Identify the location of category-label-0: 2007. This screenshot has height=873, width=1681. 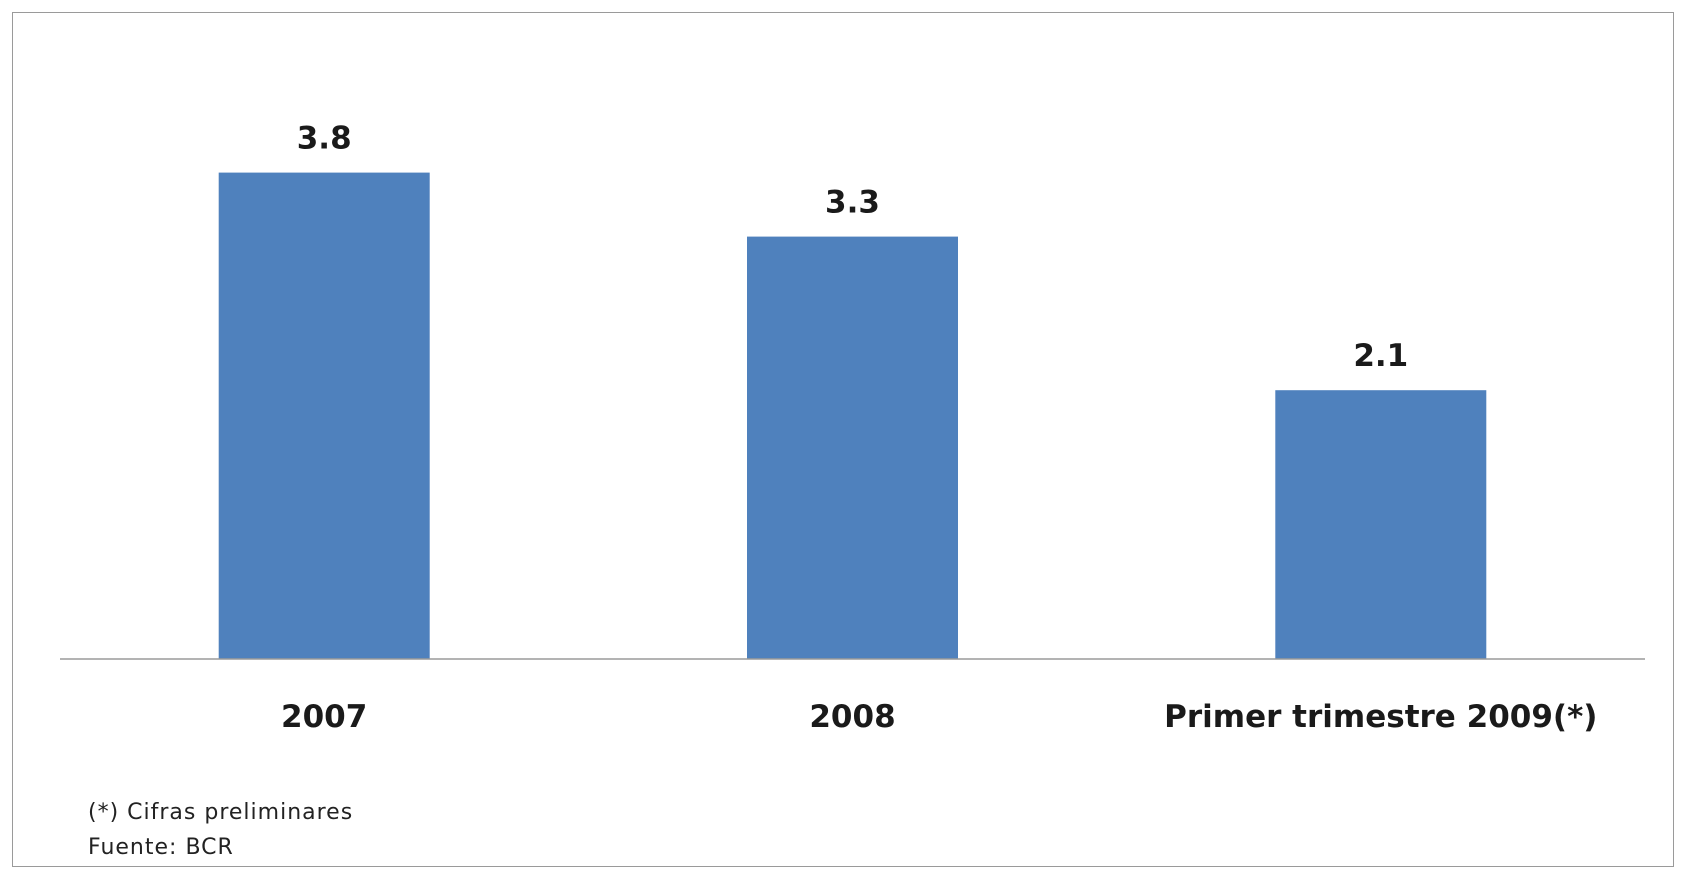
(324, 717).